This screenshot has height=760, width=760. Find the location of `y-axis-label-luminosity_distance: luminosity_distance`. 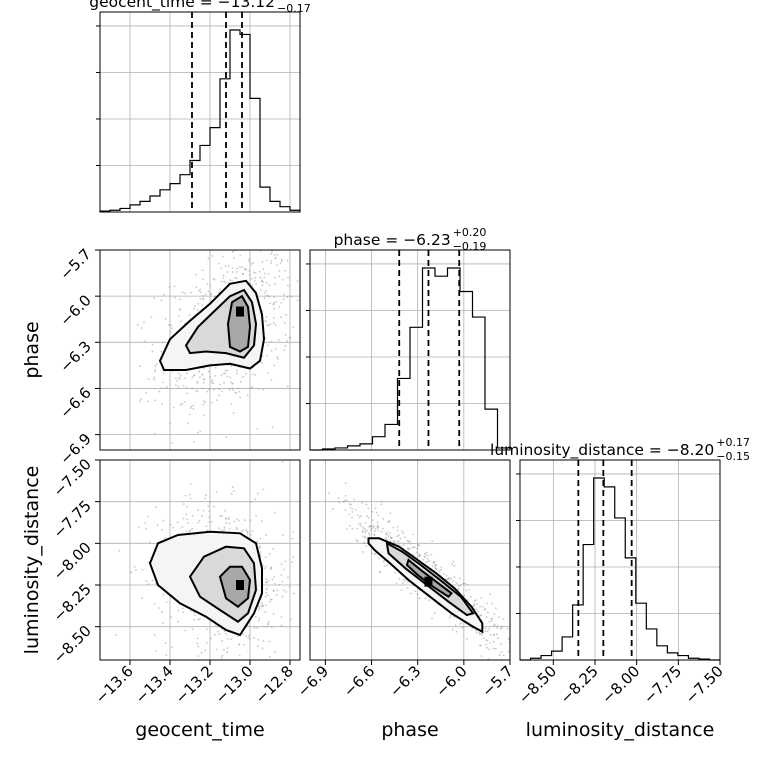

y-axis-label-luminosity_distance: luminosity_distance is located at coordinates (32, 560).